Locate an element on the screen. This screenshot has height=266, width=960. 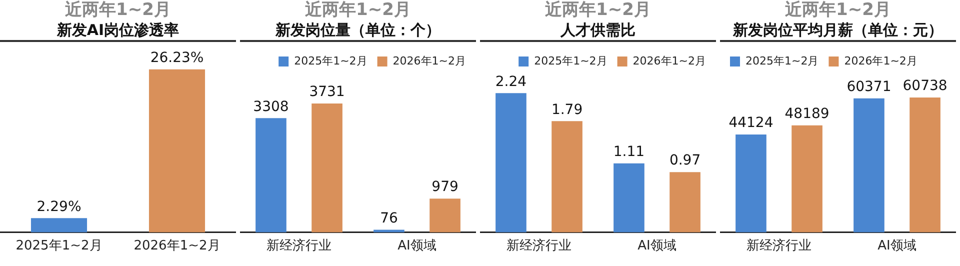
data-label: 1.11 is located at coordinates (629, 152).